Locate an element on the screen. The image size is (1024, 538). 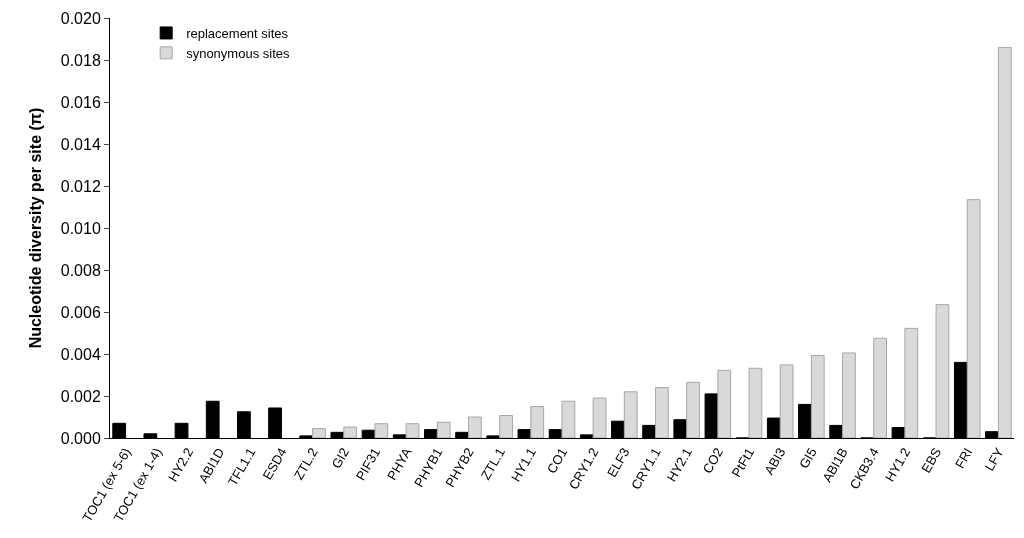
y-axis-title: Nucleotide diversity per site (π) is located at coordinates (35, 228).